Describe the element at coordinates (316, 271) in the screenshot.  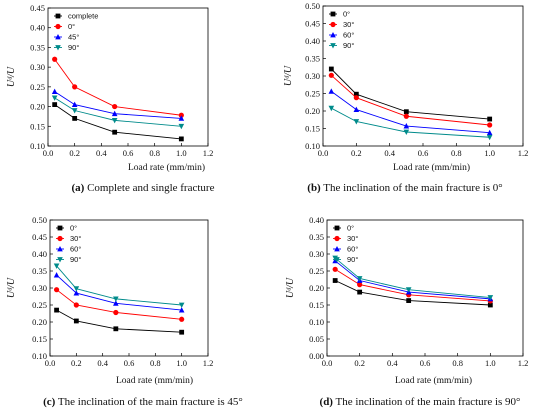
I see `y-tick-label: 0.25` at that location.